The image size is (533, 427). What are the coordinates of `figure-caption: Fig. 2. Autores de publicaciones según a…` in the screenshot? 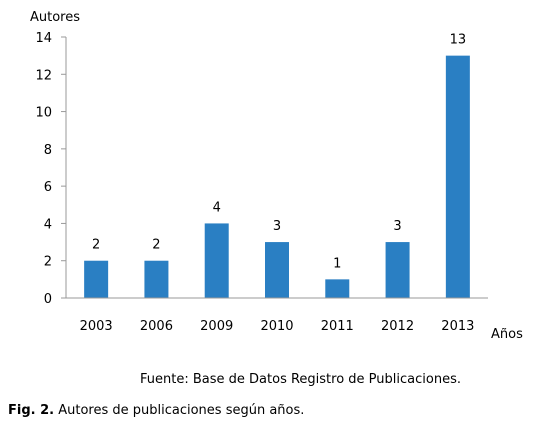 It's located at (156, 410).